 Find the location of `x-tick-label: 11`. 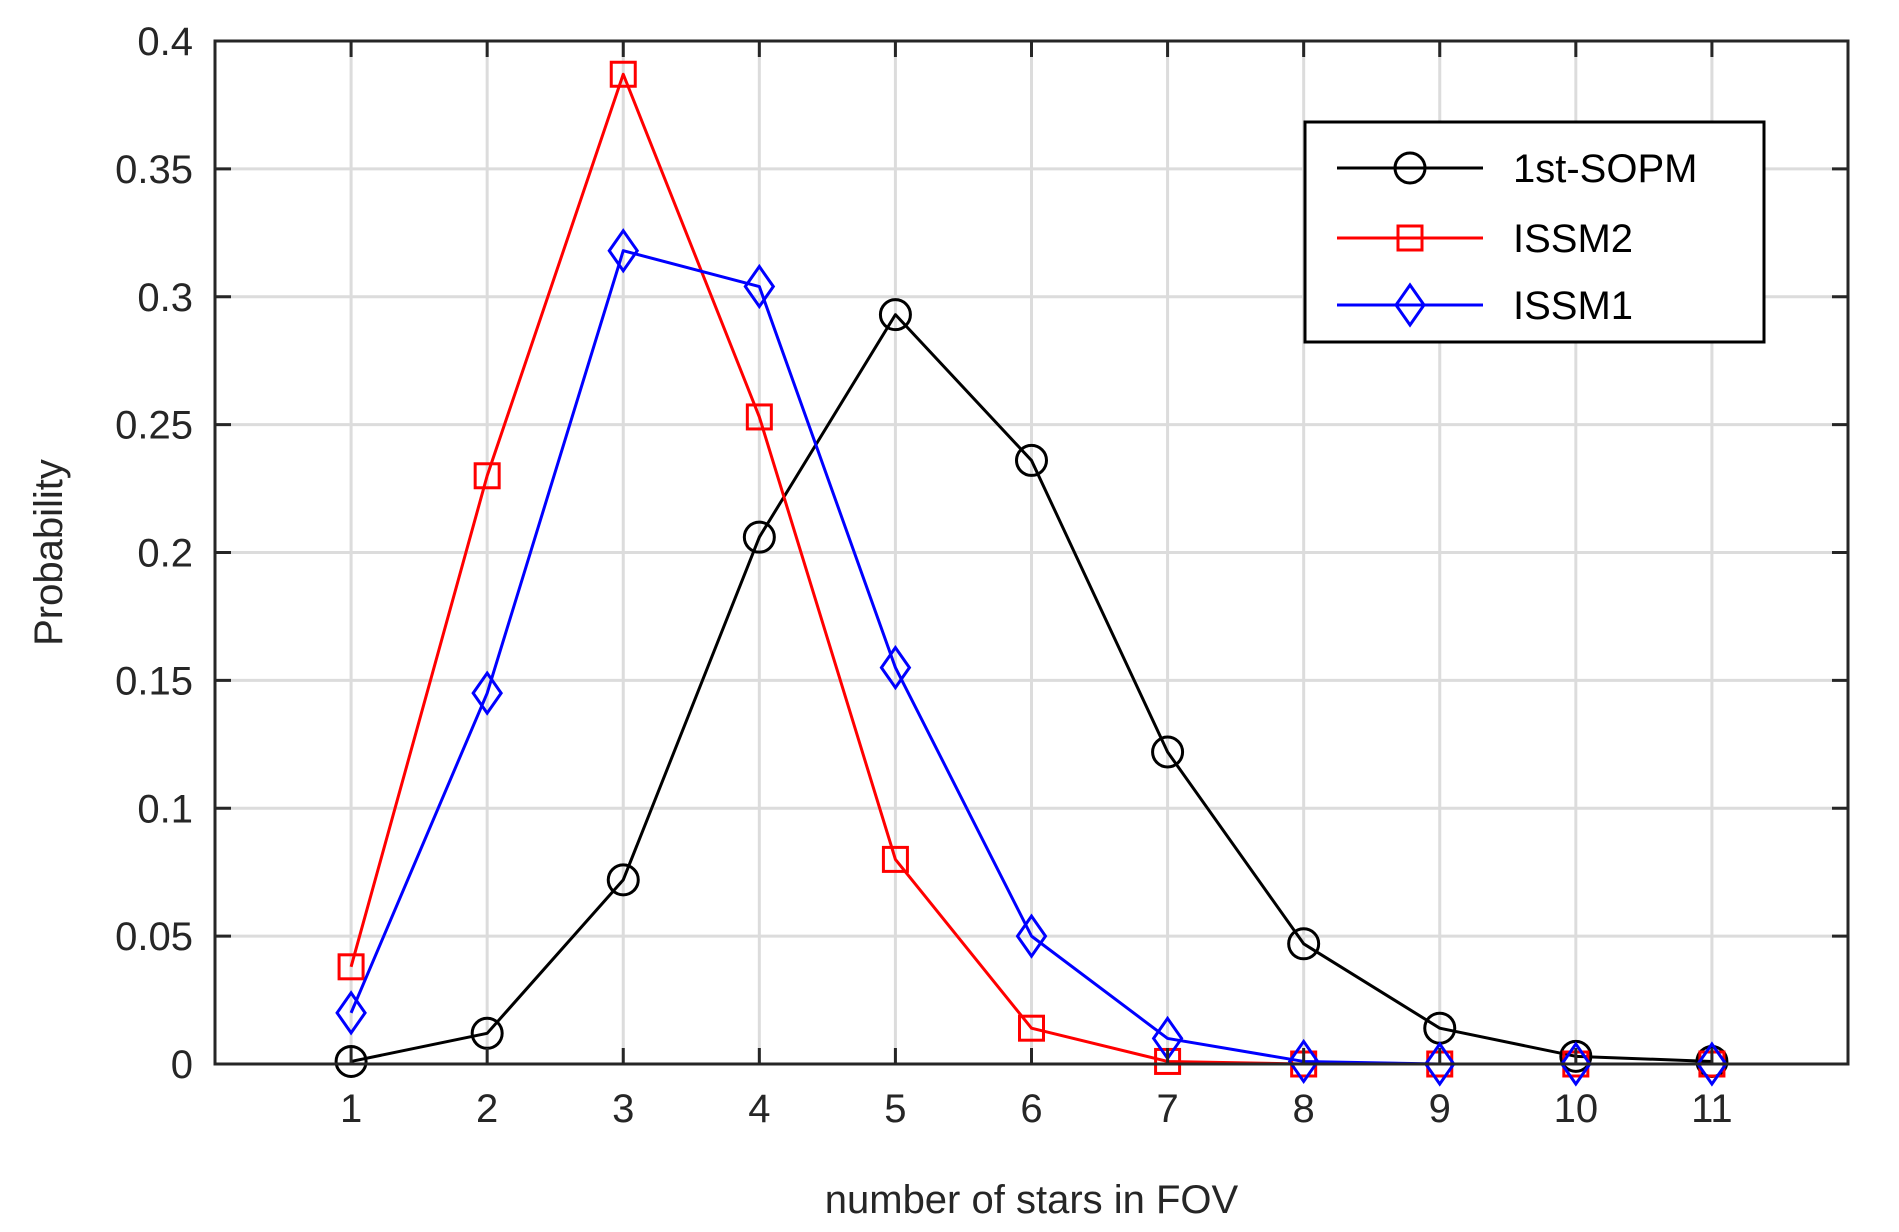

x-tick-label: 11 is located at coordinates (1712, 1109).